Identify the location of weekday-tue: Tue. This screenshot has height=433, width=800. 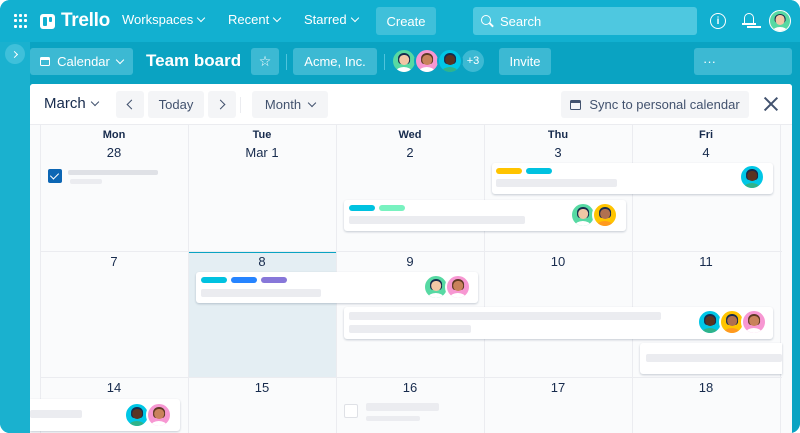
(262, 135).